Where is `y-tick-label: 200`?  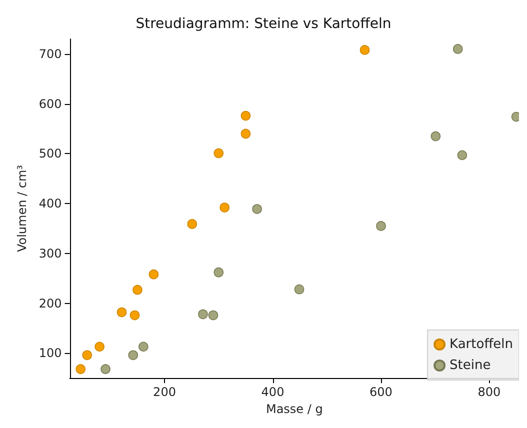
y-tick-label: 200 is located at coordinates (50, 303).